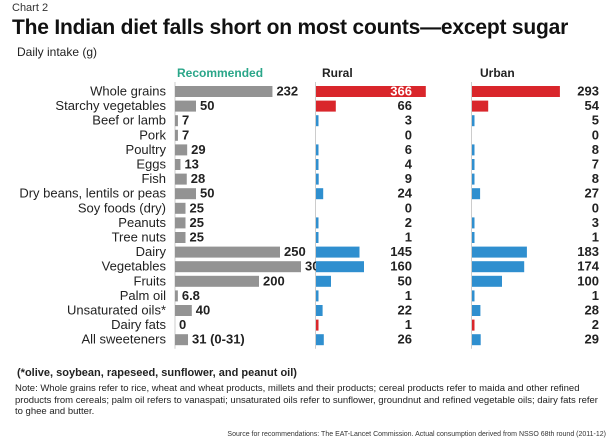  Describe the element at coordinates (110, 105) in the screenshot. I see `category-label: Starchy vegetables` at that location.